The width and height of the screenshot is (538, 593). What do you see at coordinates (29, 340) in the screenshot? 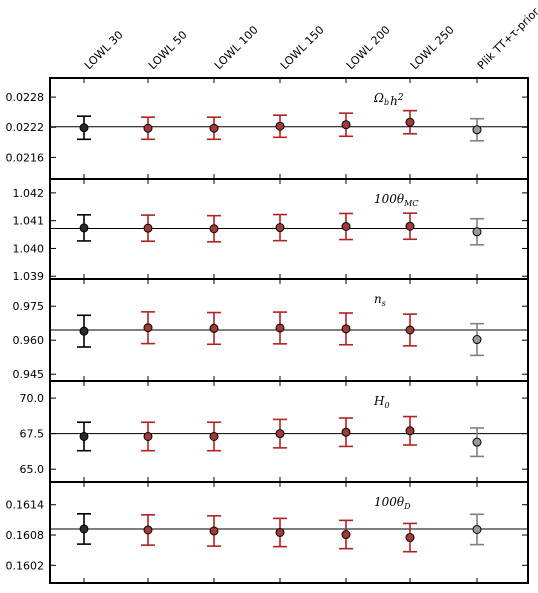
I see `y-tick-label: 0.960` at bounding box center [29, 340].